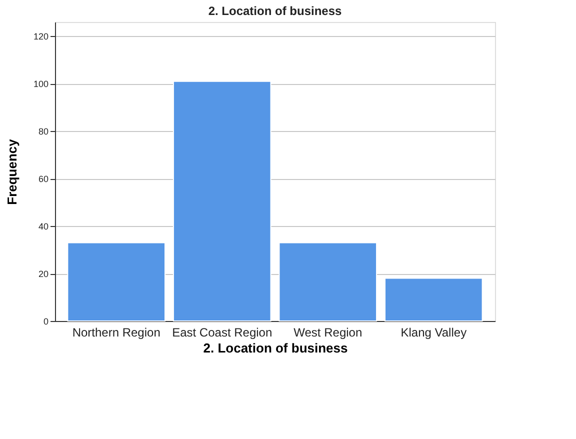 The image size is (576, 439). Describe the element at coordinates (12, 171) in the screenshot. I see `y-axis-title: Frequency` at that location.